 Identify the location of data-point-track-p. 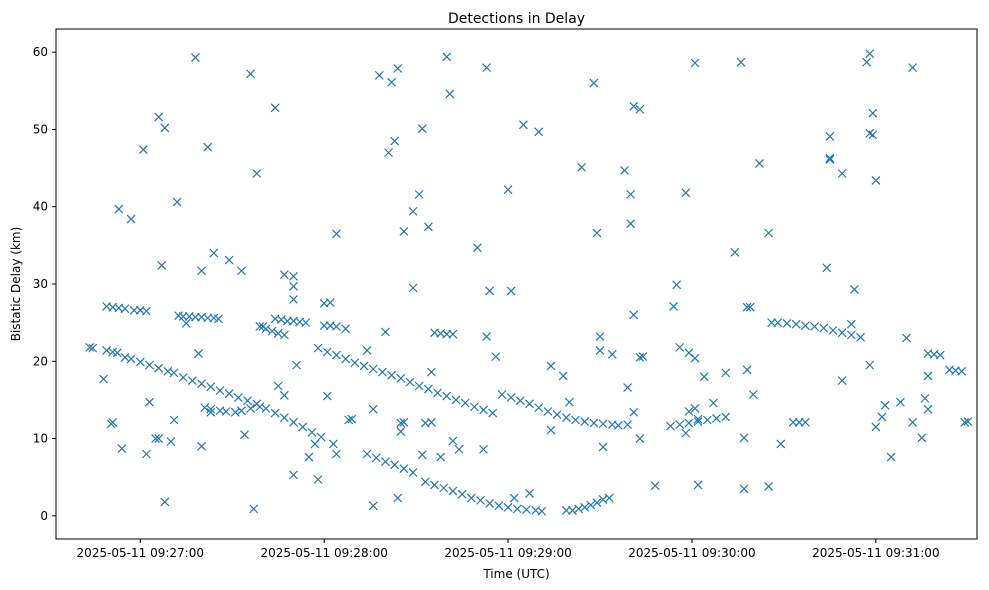
(940, 355).